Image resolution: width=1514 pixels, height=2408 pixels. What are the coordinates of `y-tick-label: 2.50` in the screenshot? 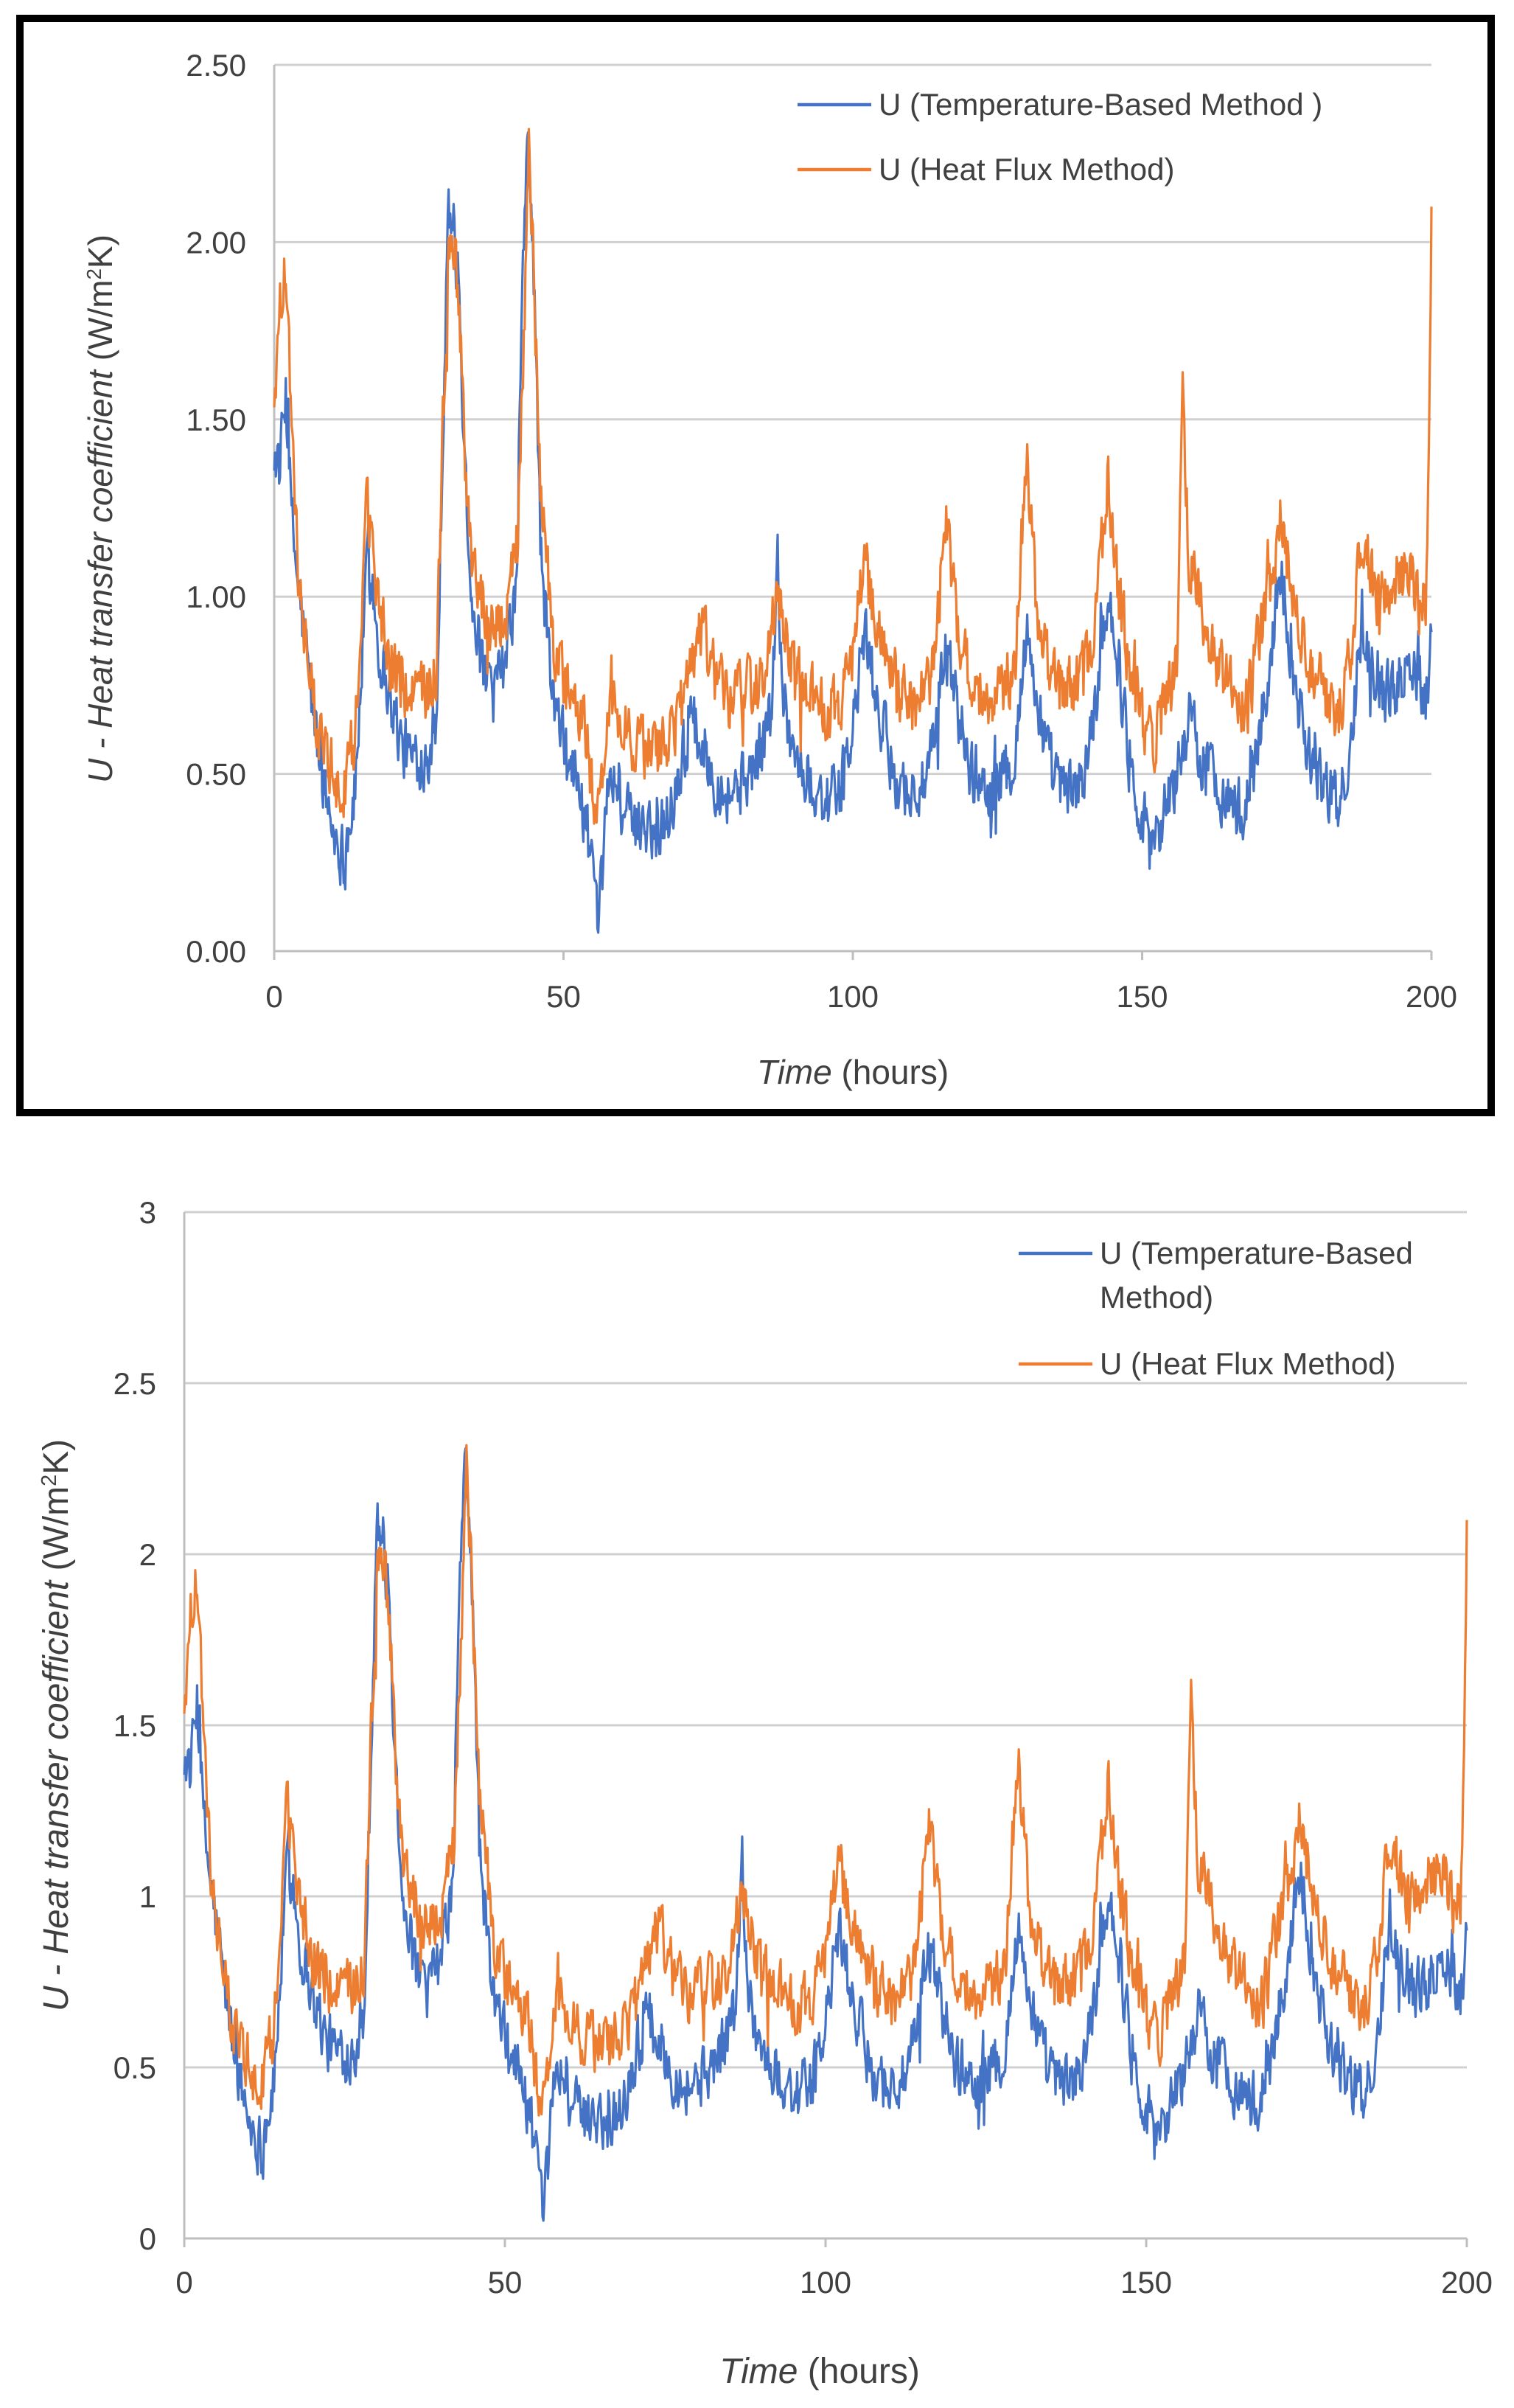 It's located at (216, 66).